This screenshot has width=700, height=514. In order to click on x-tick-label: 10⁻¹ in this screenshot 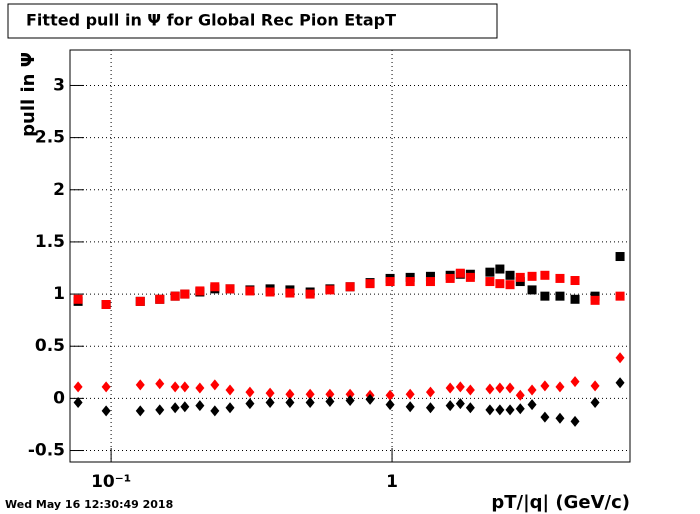, I will do `click(111, 482)`.